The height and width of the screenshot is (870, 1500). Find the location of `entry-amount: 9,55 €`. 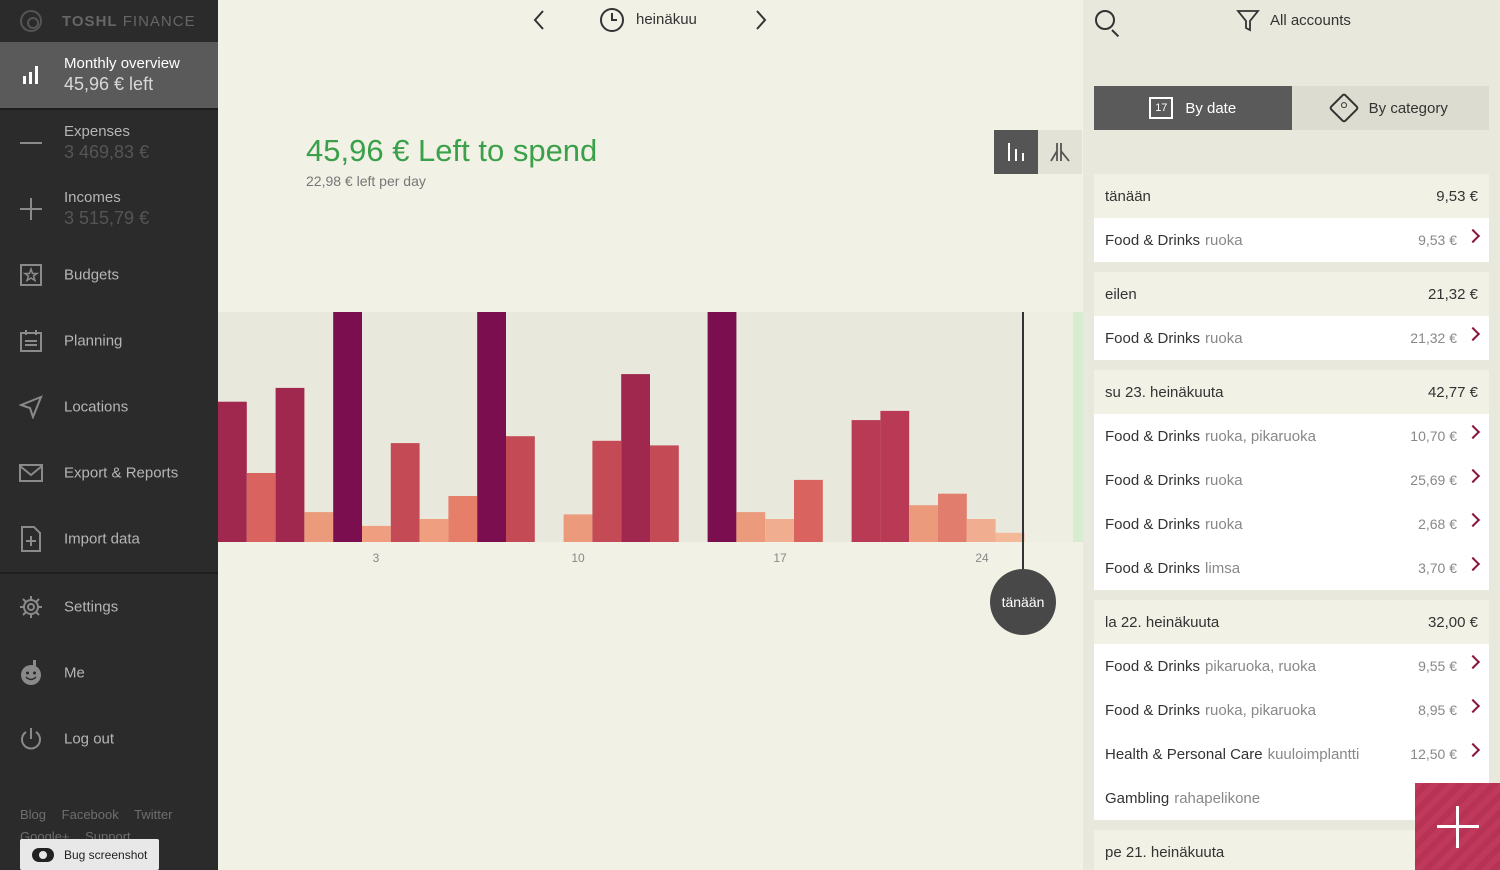

entry-amount: 9,55 € is located at coordinates (1437, 666).